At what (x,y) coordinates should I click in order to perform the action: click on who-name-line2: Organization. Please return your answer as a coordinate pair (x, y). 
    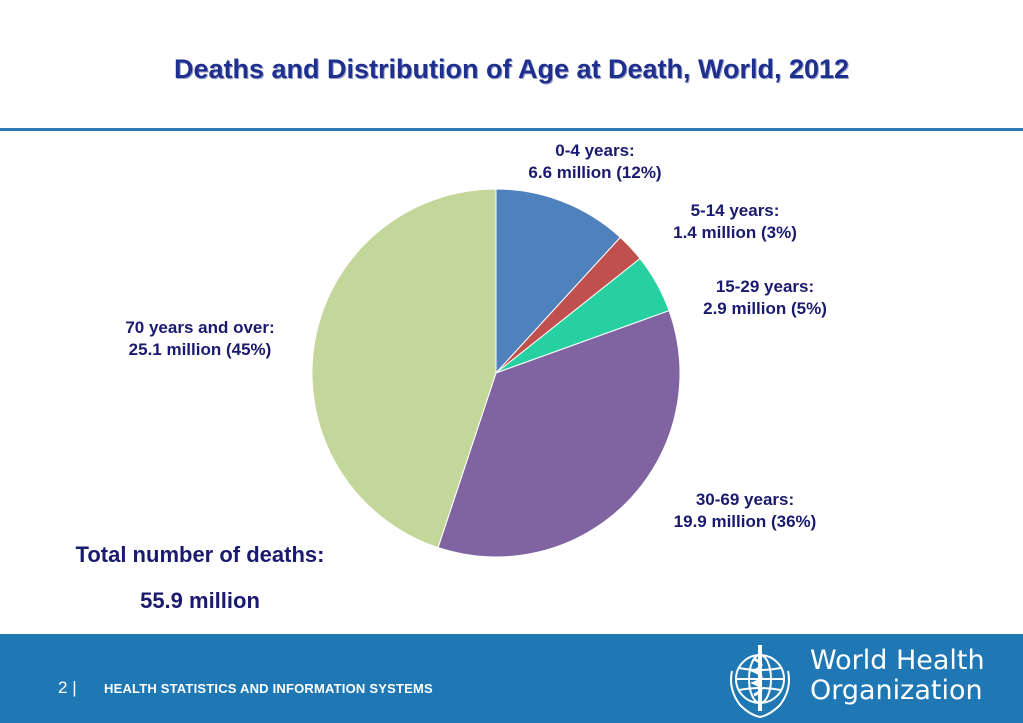
    Looking at the image, I should click on (896, 690).